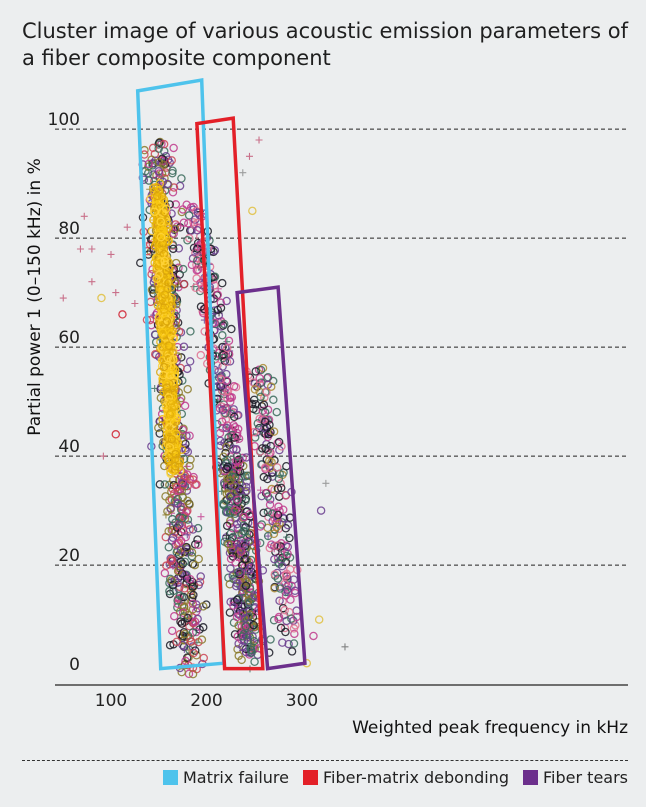 The height and width of the screenshot is (807, 646). Describe the element at coordinates (170, 777) in the screenshot. I see `legend-swatch-matrix-failure` at that location.